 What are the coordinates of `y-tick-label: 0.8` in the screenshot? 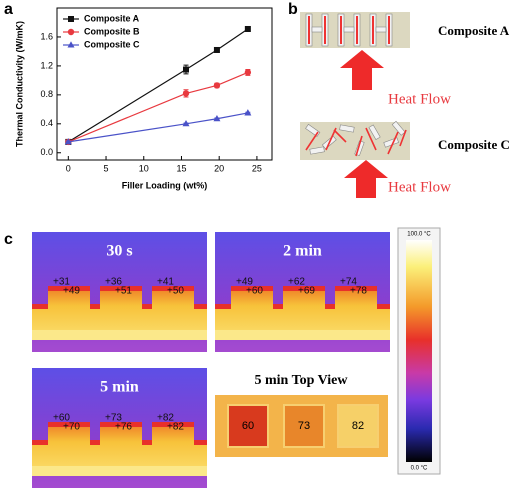 It's located at (46, 94).